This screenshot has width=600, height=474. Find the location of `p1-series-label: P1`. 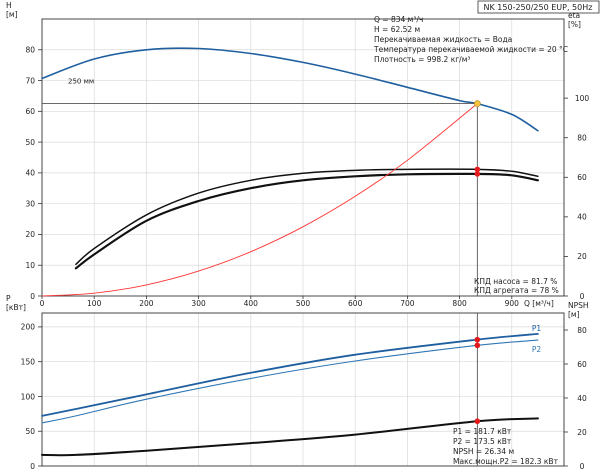

p1-series-label: P1 is located at coordinates (537, 328).